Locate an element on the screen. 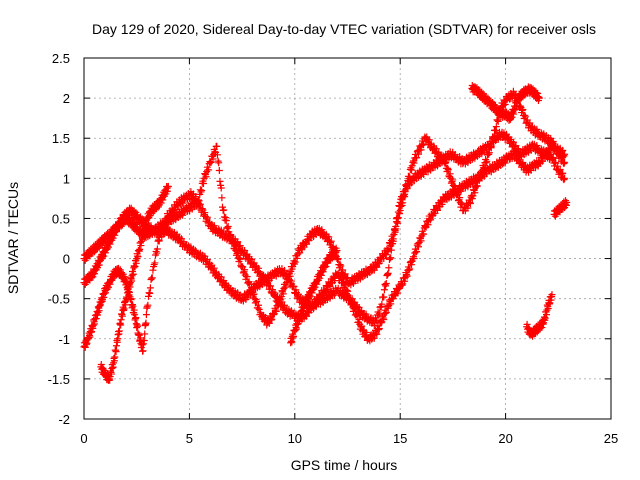 This screenshot has height=480, width=640. y-tick-label: 2 is located at coordinates (66, 98).